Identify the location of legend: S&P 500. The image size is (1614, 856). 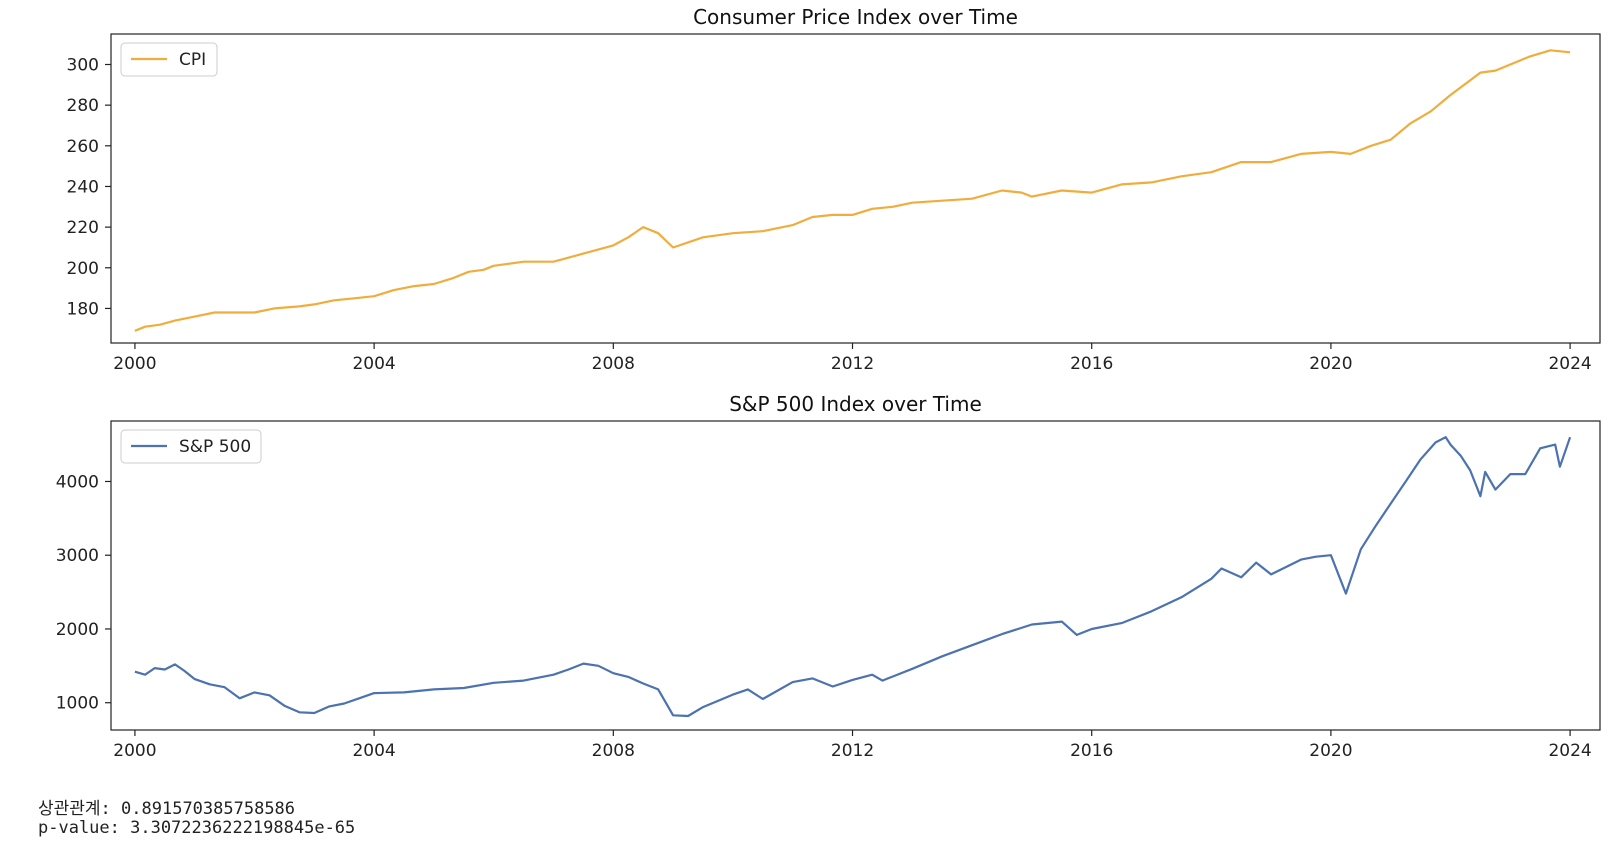
(191, 446).